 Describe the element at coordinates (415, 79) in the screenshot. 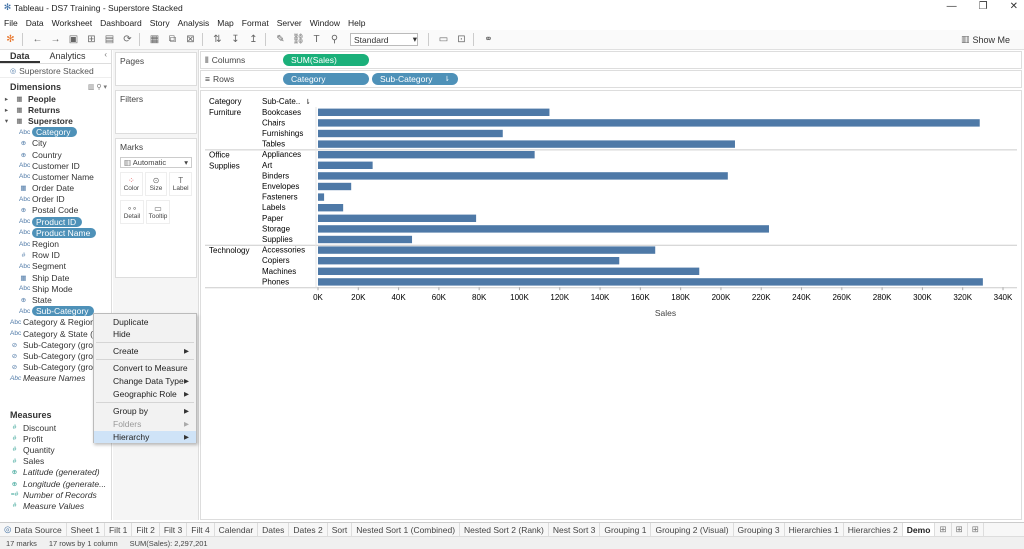

I see `sub-category-pill: Sub-Category ⇂` at that location.